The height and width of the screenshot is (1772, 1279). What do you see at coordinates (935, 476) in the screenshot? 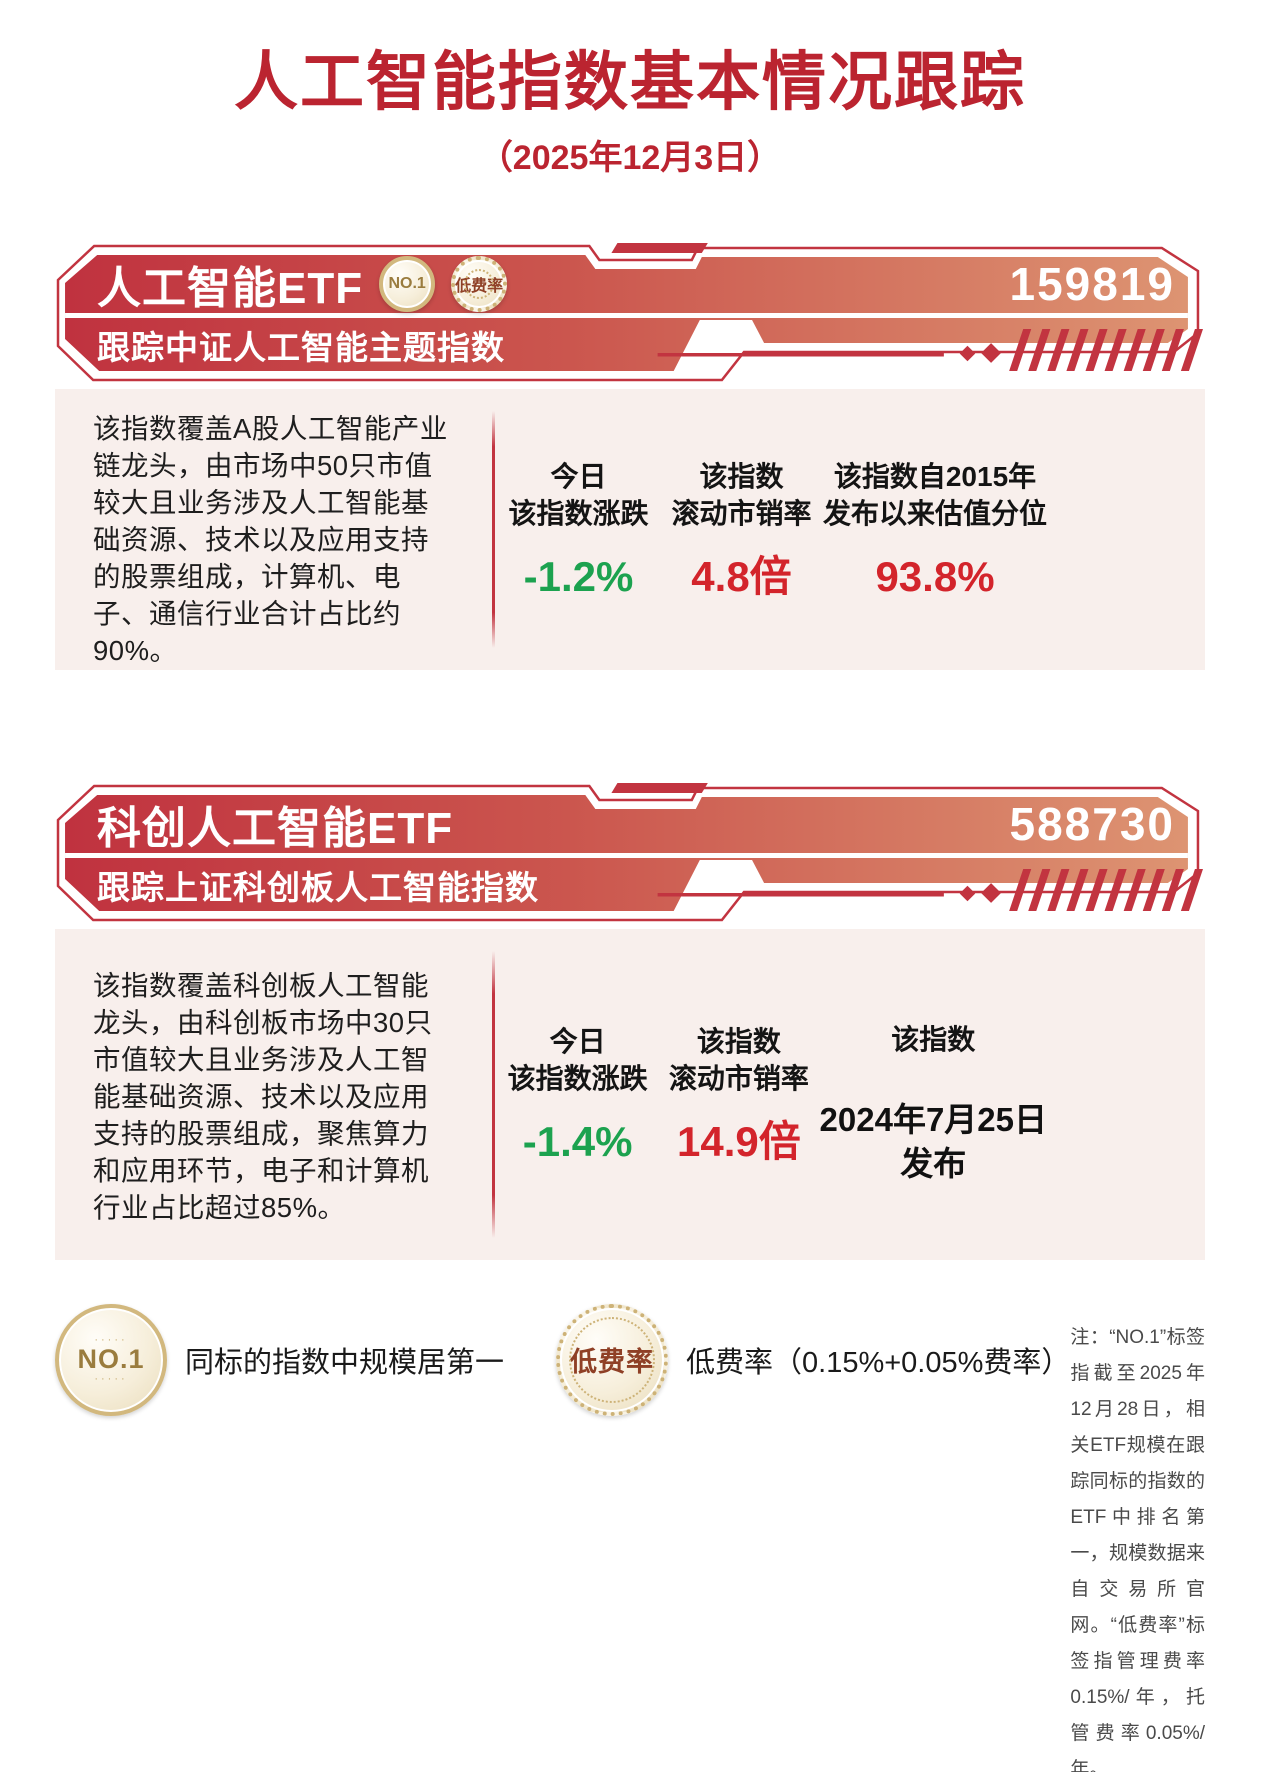
I see `stat-label-line: 该指数自2015年` at bounding box center [935, 476].